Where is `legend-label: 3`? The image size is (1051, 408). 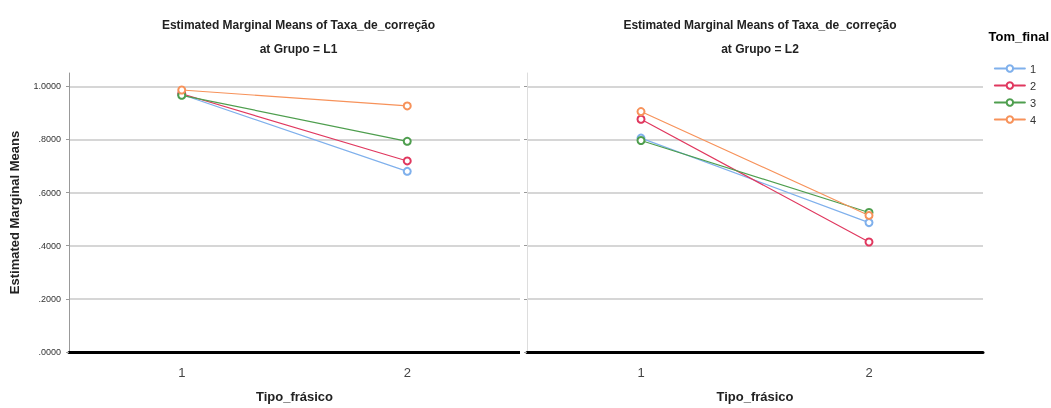 legend-label: 3 is located at coordinates (1033, 102).